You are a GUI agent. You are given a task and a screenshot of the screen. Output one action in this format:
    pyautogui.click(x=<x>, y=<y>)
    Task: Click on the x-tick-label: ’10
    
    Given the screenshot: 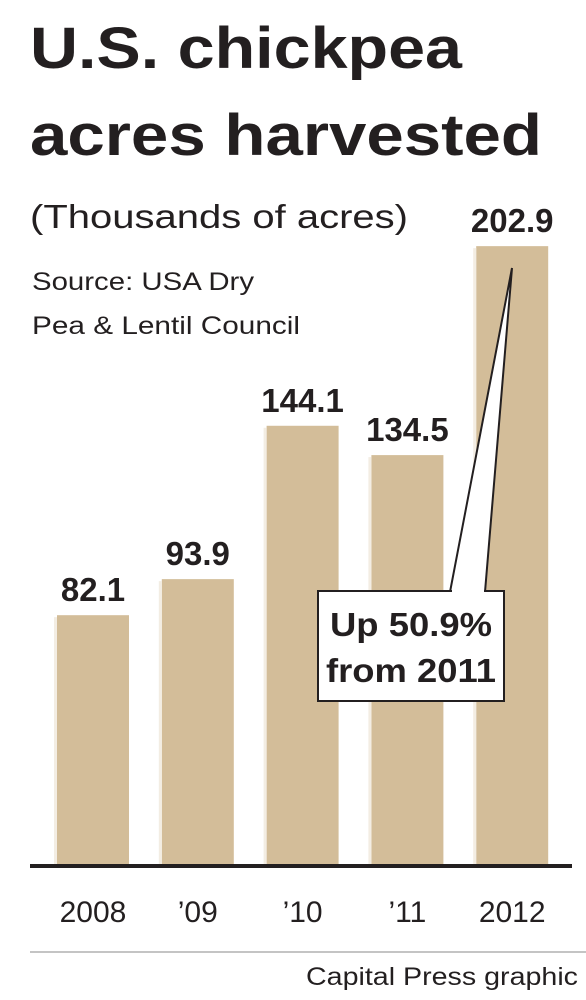 What is the action you would take?
    pyautogui.click(x=303, y=912)
    